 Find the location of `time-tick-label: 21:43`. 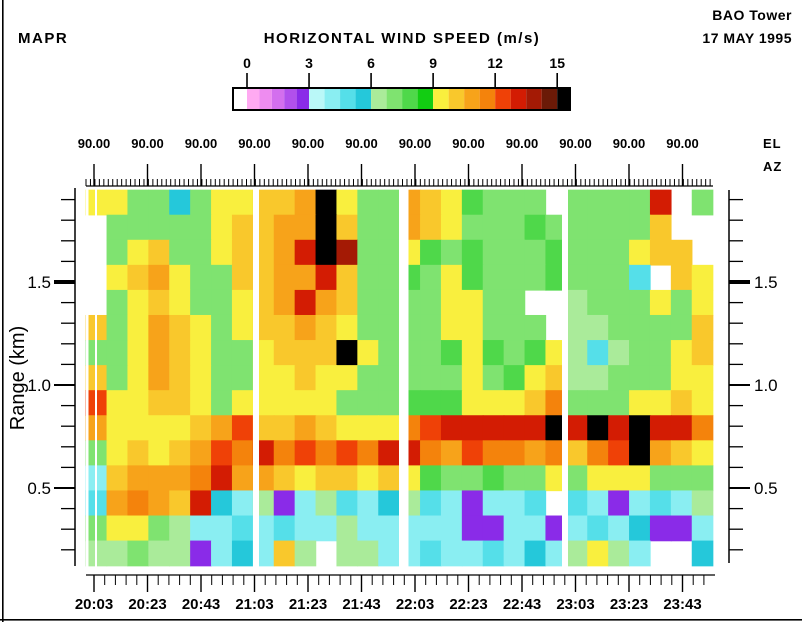

time-tick-label: 21:43 is located at coordinates (361, 604).